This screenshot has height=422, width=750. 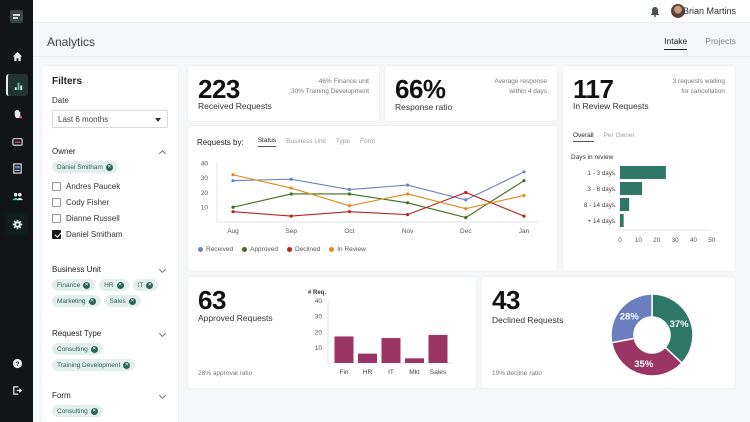 I want to click on y-tick-label: 20, so click(x=205, y=193).